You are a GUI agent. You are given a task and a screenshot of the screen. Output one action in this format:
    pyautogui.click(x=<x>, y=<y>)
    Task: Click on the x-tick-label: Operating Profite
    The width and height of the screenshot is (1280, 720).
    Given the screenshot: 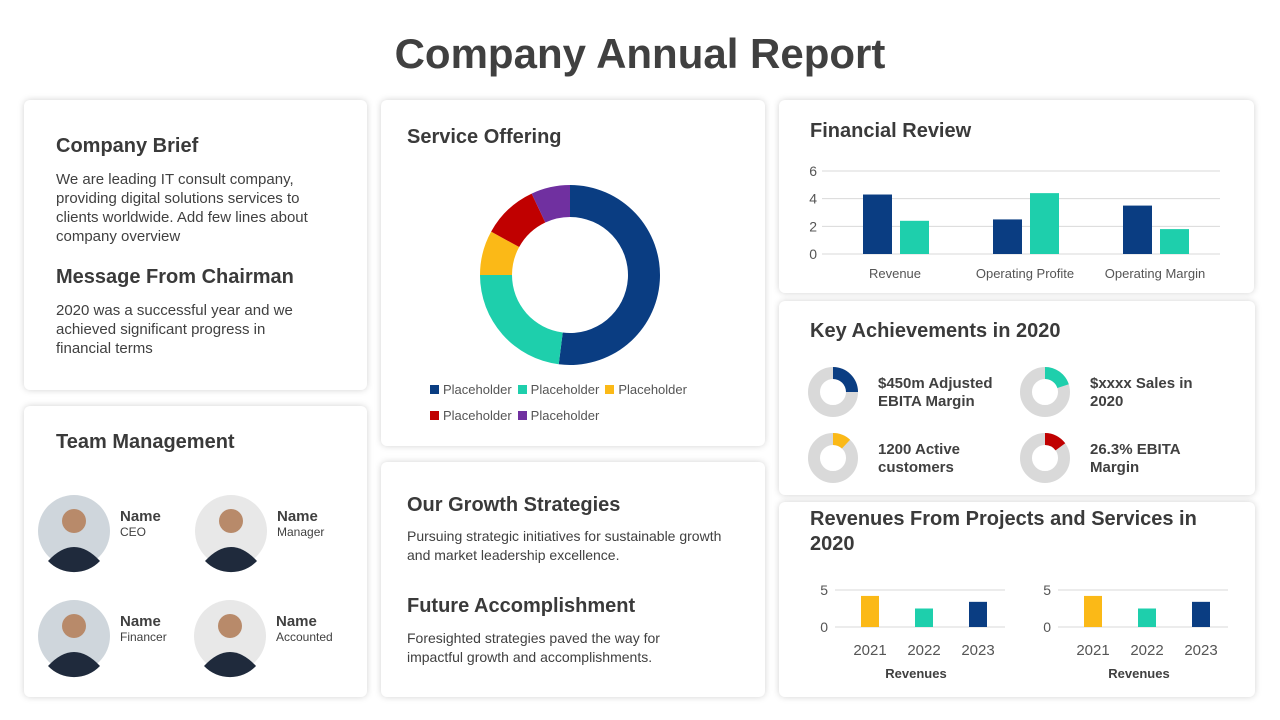 What is the action you would take?
    pyautogui.click(x=1025, y=273)
    